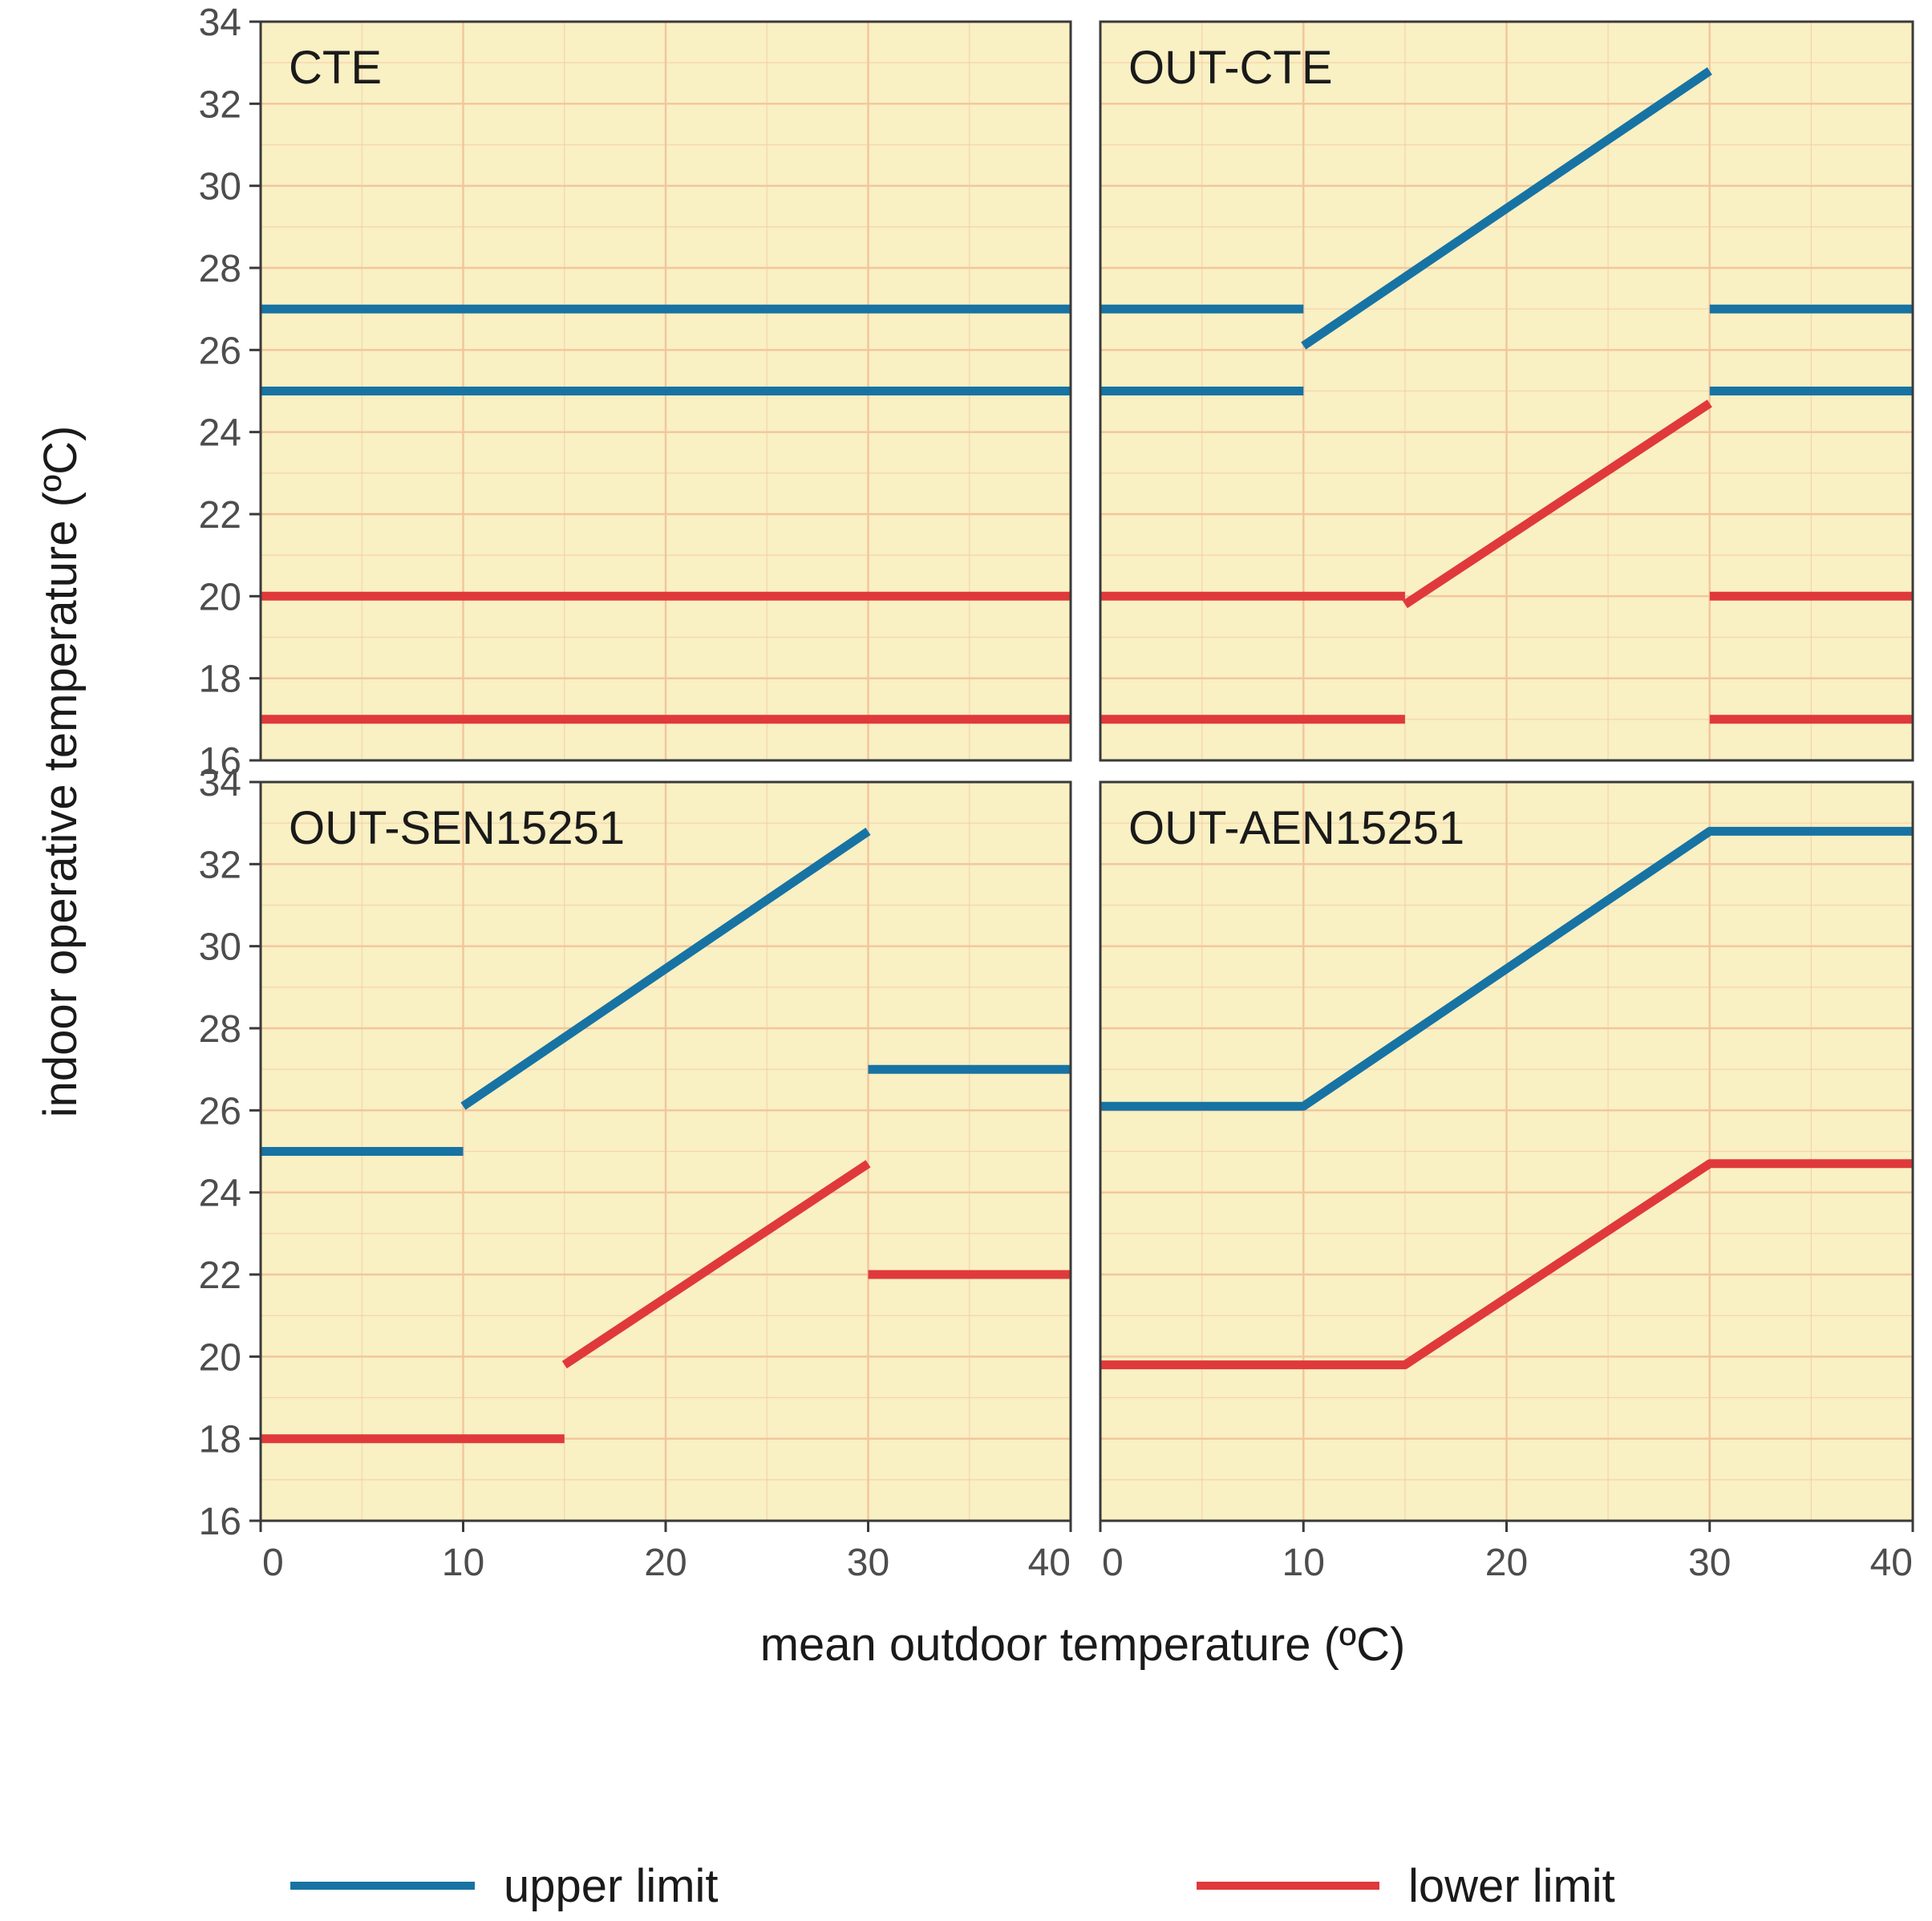 Image resolution: width=1932 pixels, height=1921 pixels. Describe the element at coordinates (335, 68) in the screenshot. I see `panel-title: CTE` at that location.